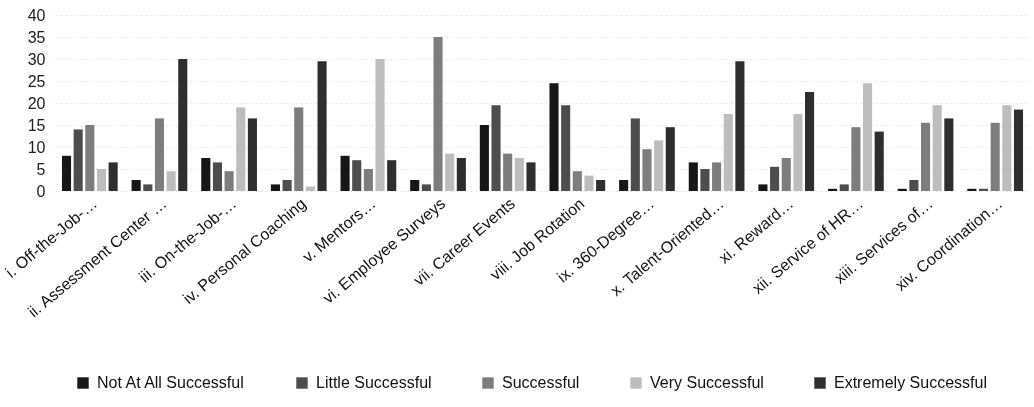 This screenshot has height=407, width=1034. Describe the element at coordinates (374, 382) in the screenshot. I see `legend-label: Little Successful` at that location.